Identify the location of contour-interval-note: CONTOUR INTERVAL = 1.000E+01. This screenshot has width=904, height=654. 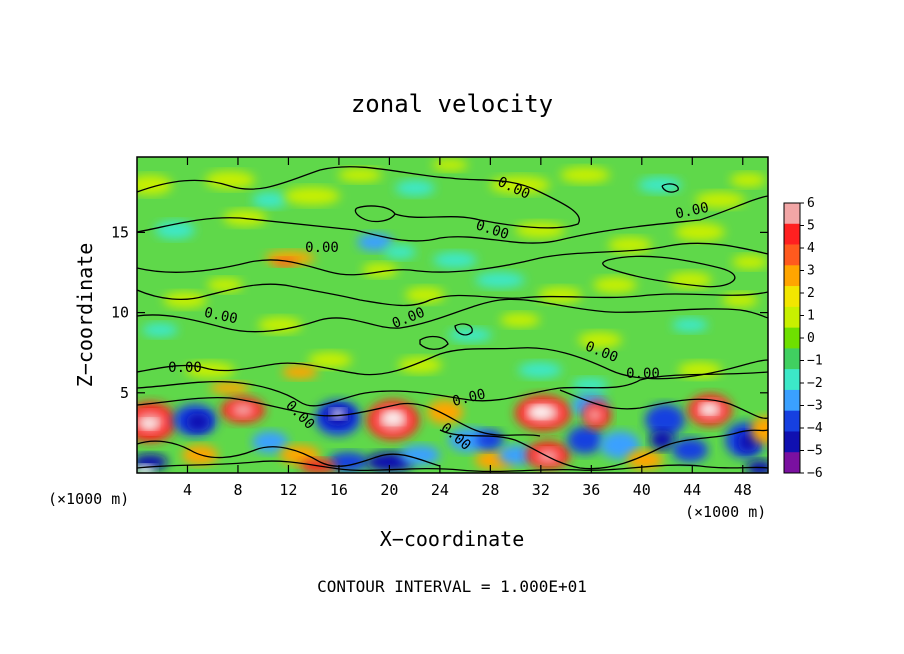
(452, 586).